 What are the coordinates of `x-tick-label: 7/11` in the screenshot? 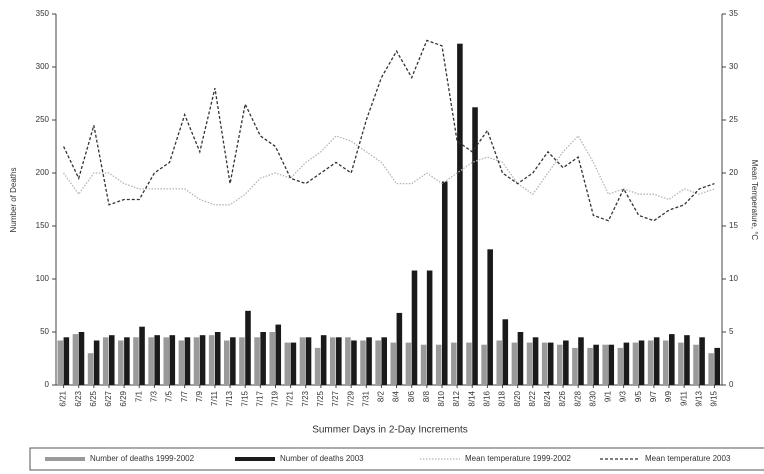 It's located at (214, 398).